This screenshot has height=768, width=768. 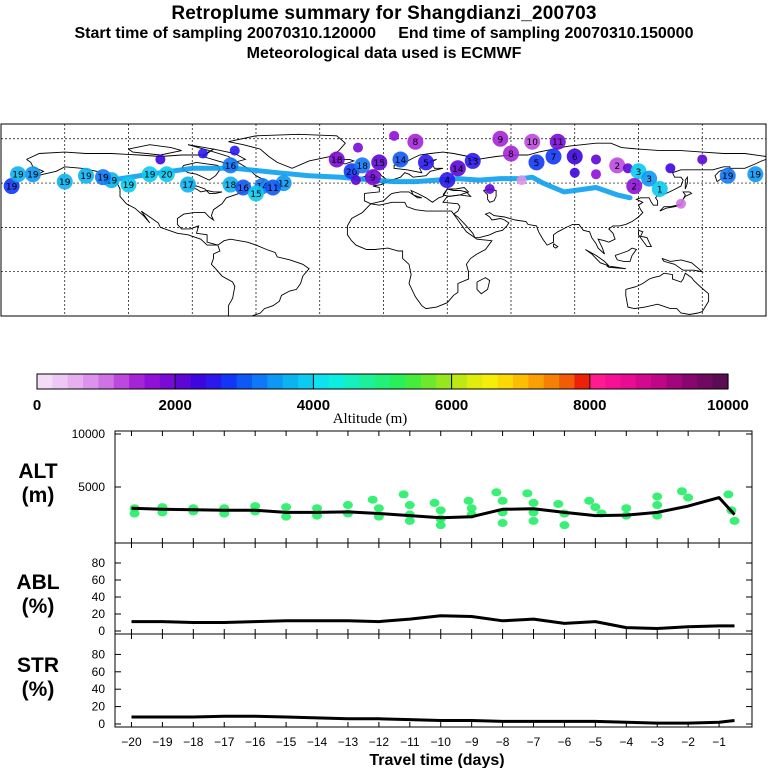 What do you see at coordinates (385, 485) in the screenshot?
I see `panel-alt: 5000 10000 ALT(m)` at bounding box center [385, 485].